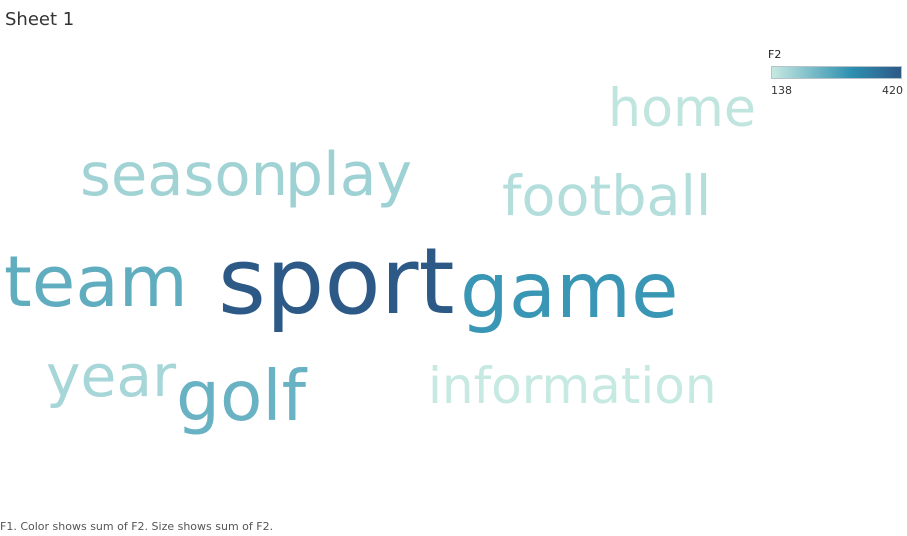 The image size is (907, 536). What do you see at coordinates (775, 54) in the screenshot?
I see `legend-title: F2` at bounding box center [775, 54].